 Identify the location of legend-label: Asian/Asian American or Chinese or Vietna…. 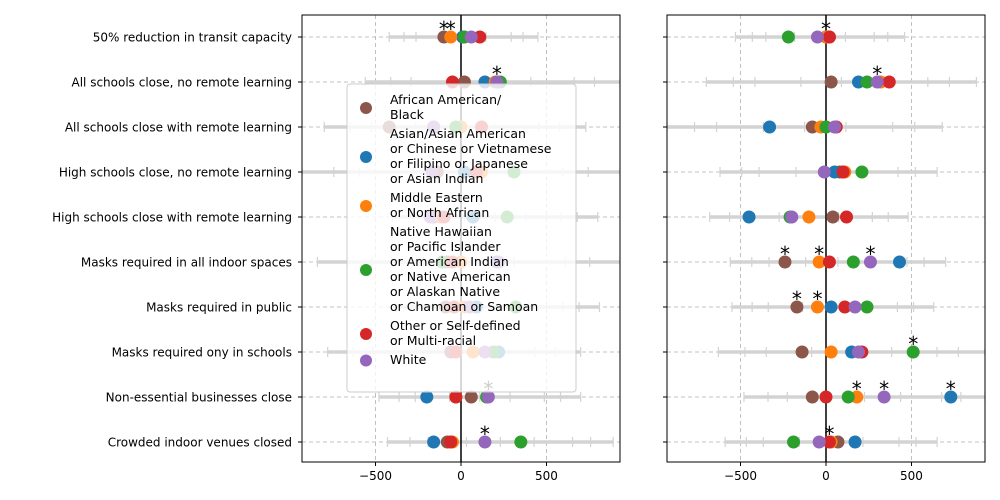
(471, 156).